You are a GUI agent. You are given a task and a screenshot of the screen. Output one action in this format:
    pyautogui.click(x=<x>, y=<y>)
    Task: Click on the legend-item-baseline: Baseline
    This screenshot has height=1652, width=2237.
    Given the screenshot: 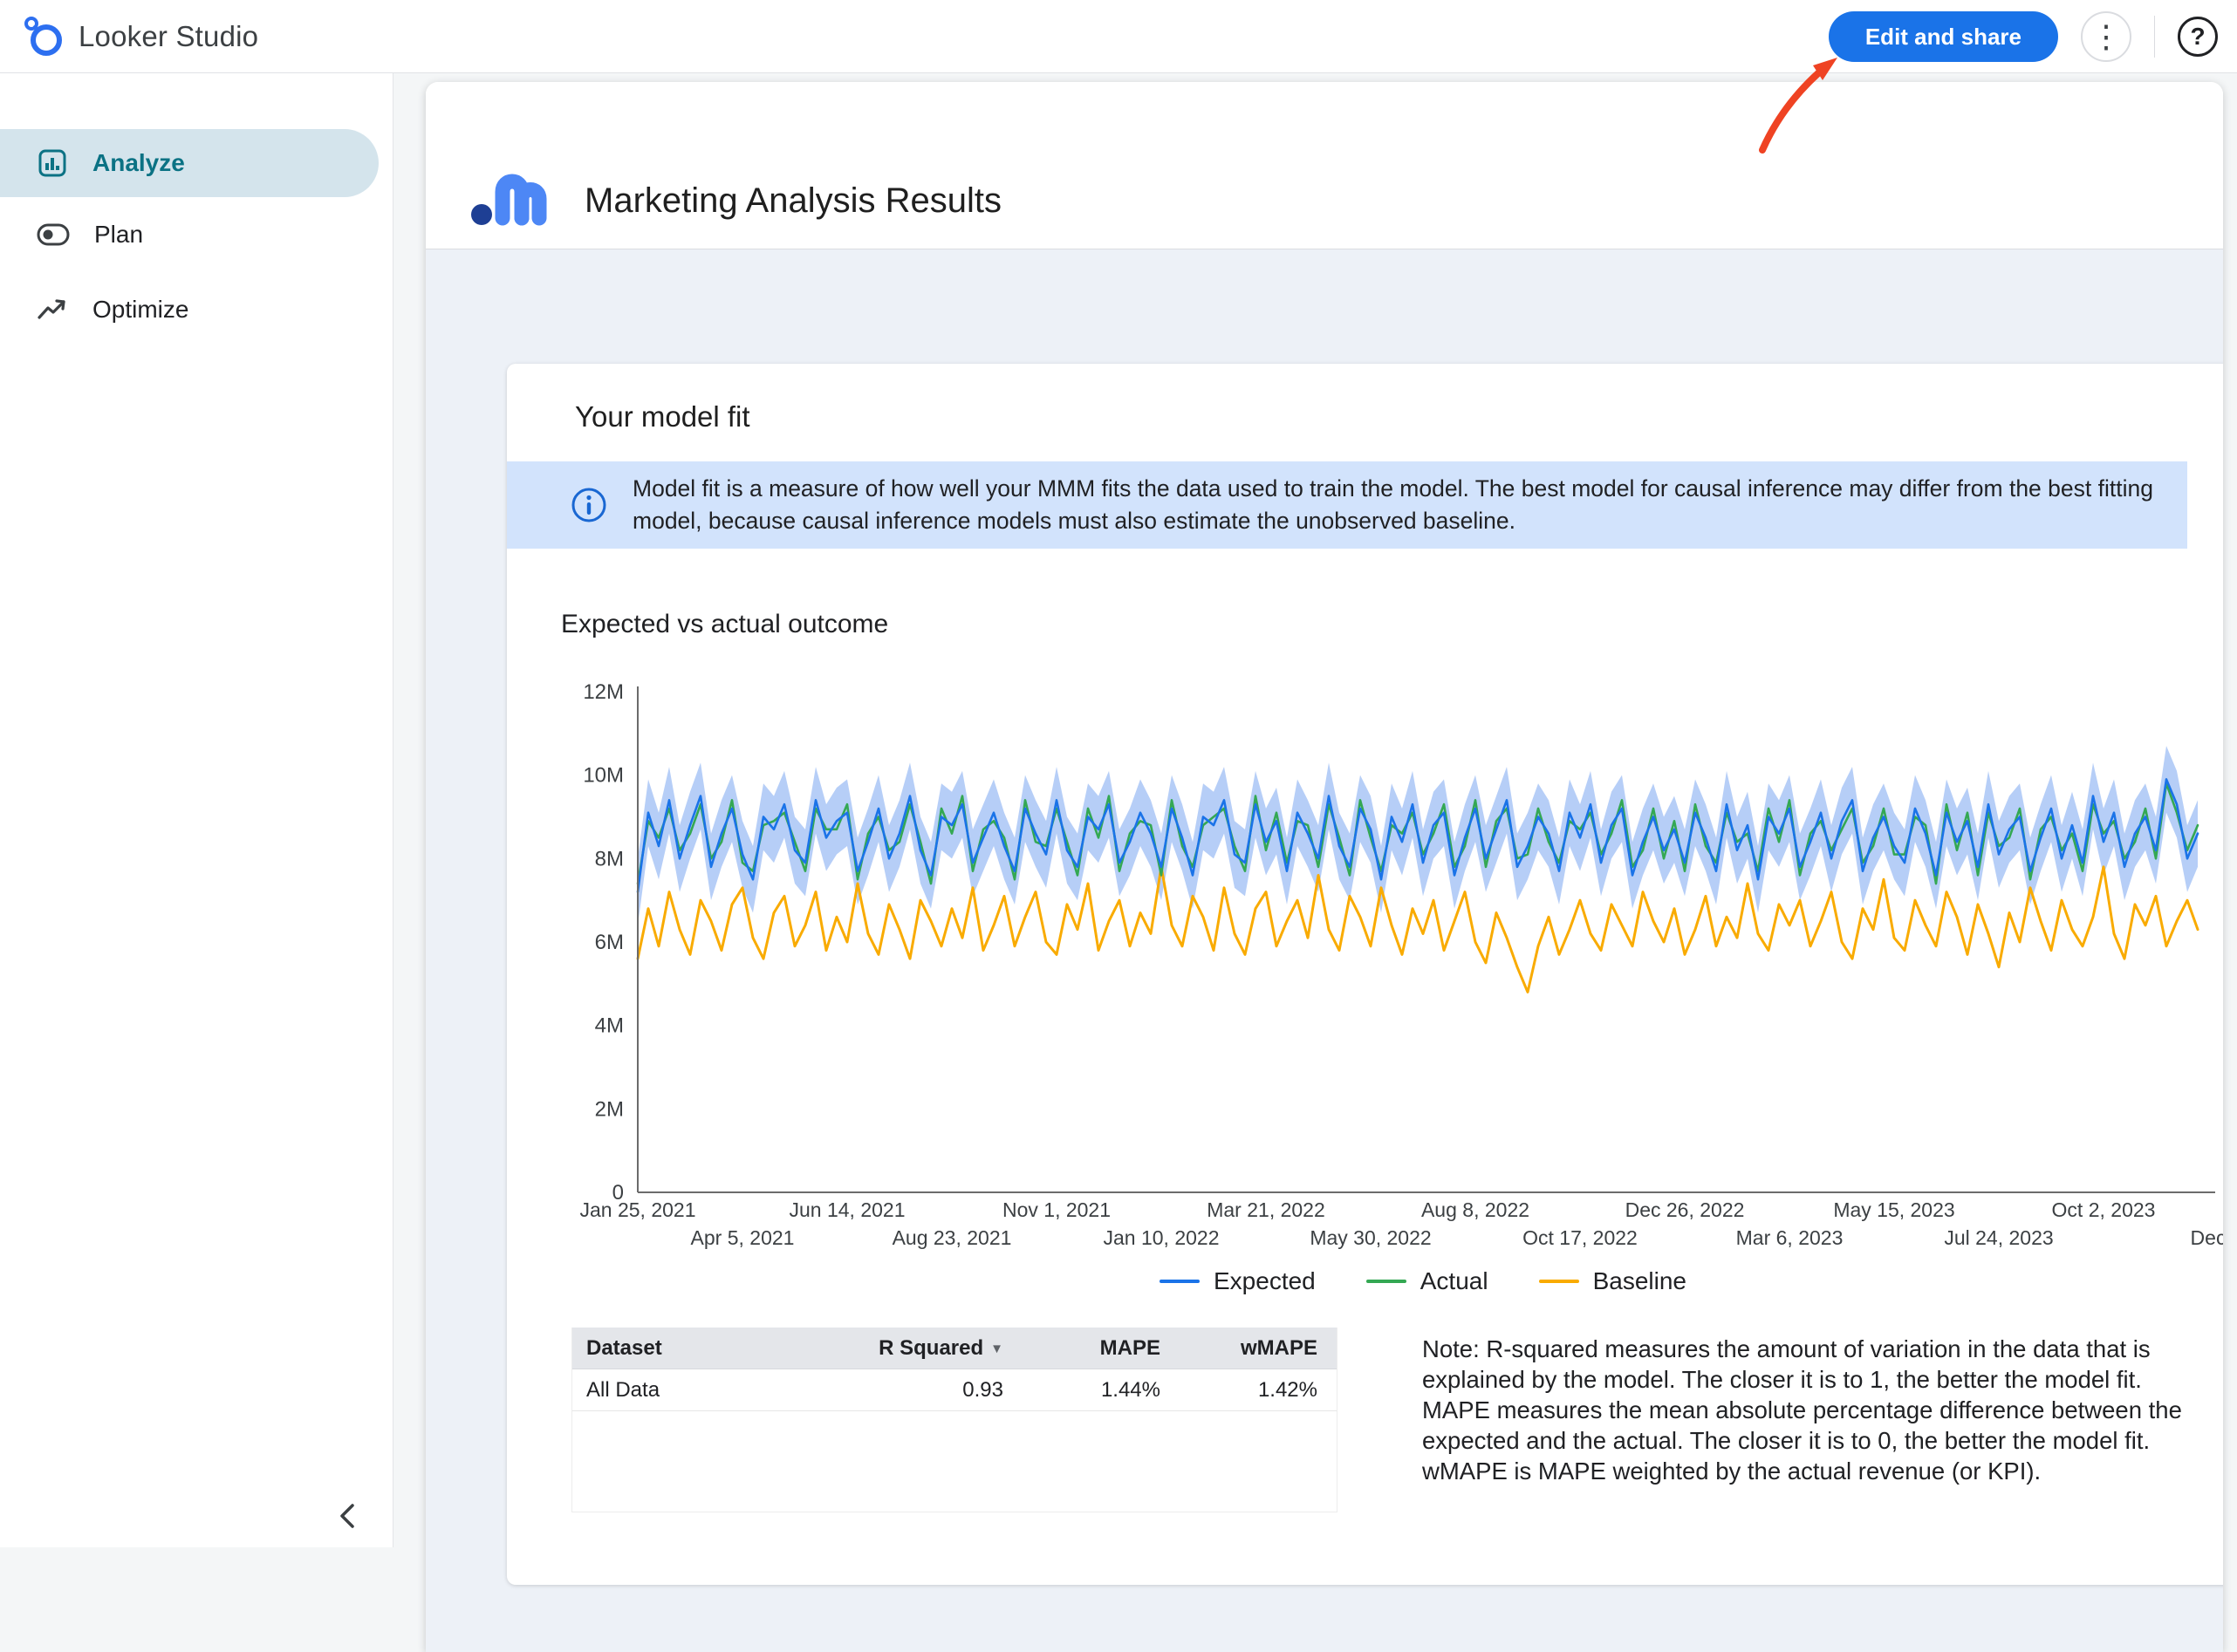 What is the action you would take?
    pyautogui.click(x=1612, y=1281)
    